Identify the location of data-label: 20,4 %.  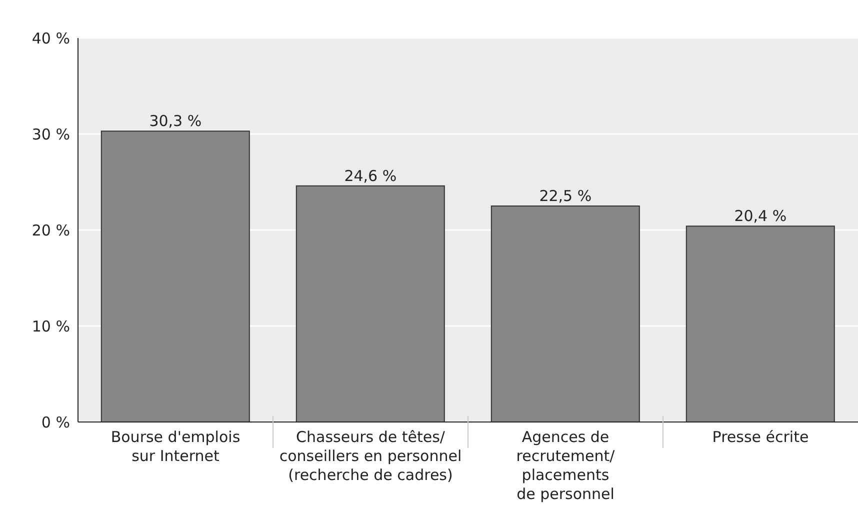
(760, 216).